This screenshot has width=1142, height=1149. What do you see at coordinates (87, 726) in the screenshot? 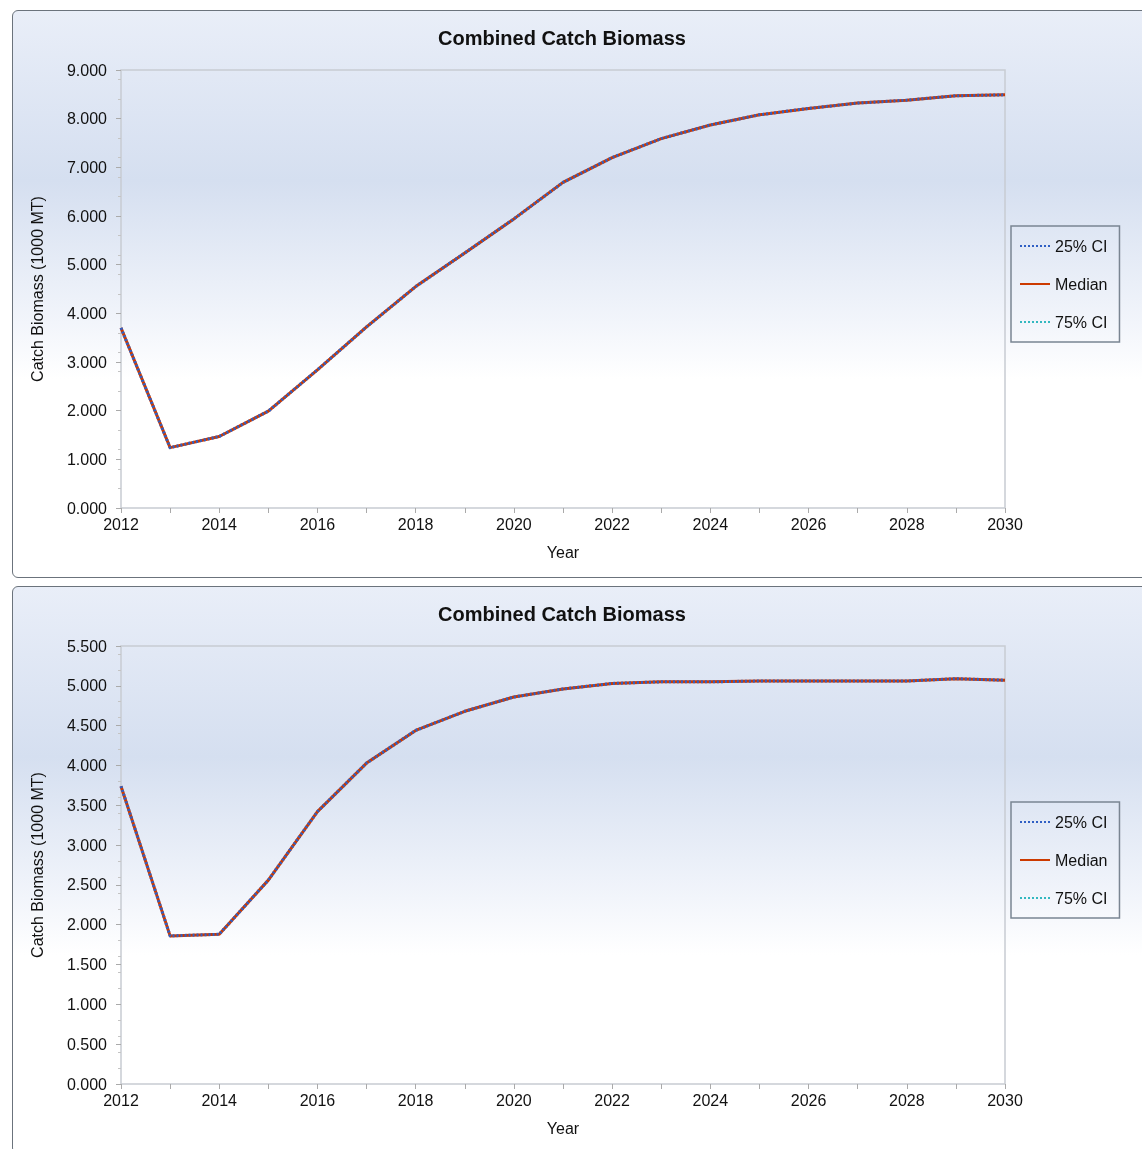
I see `y-tick-label: 4.500` at bounding box center [87, 726].